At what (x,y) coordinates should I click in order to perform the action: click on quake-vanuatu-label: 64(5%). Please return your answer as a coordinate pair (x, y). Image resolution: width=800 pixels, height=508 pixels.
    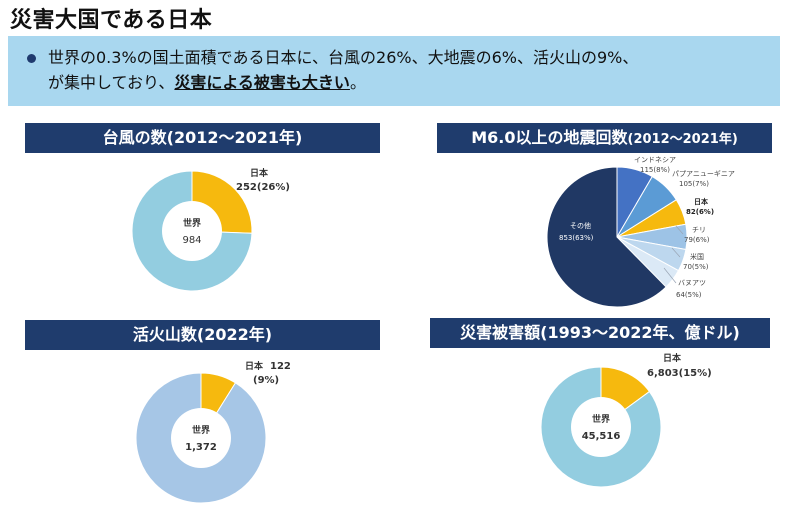
    Looking at the image, I should click on (689, 295).